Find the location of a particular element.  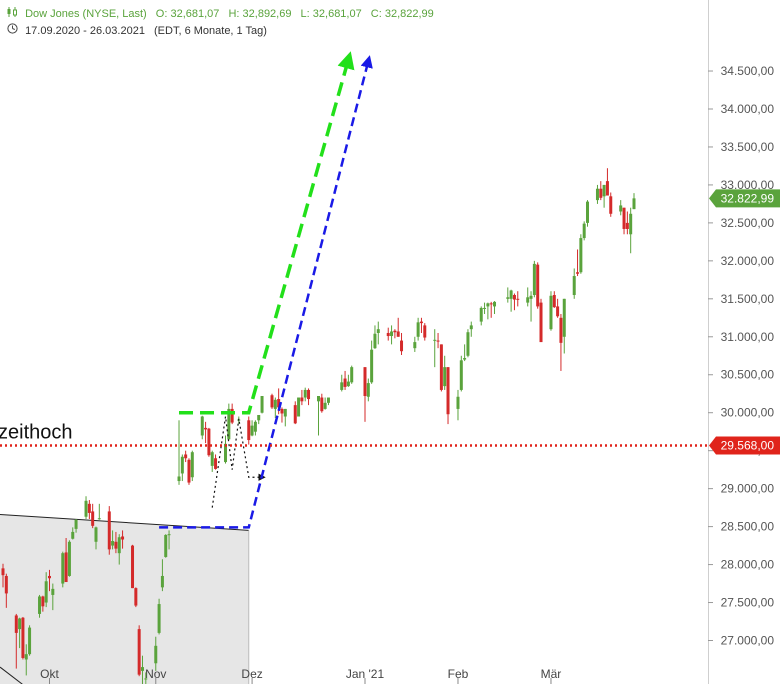

y-tick-label: 32.000,00 is located at coordinates (748, 261).